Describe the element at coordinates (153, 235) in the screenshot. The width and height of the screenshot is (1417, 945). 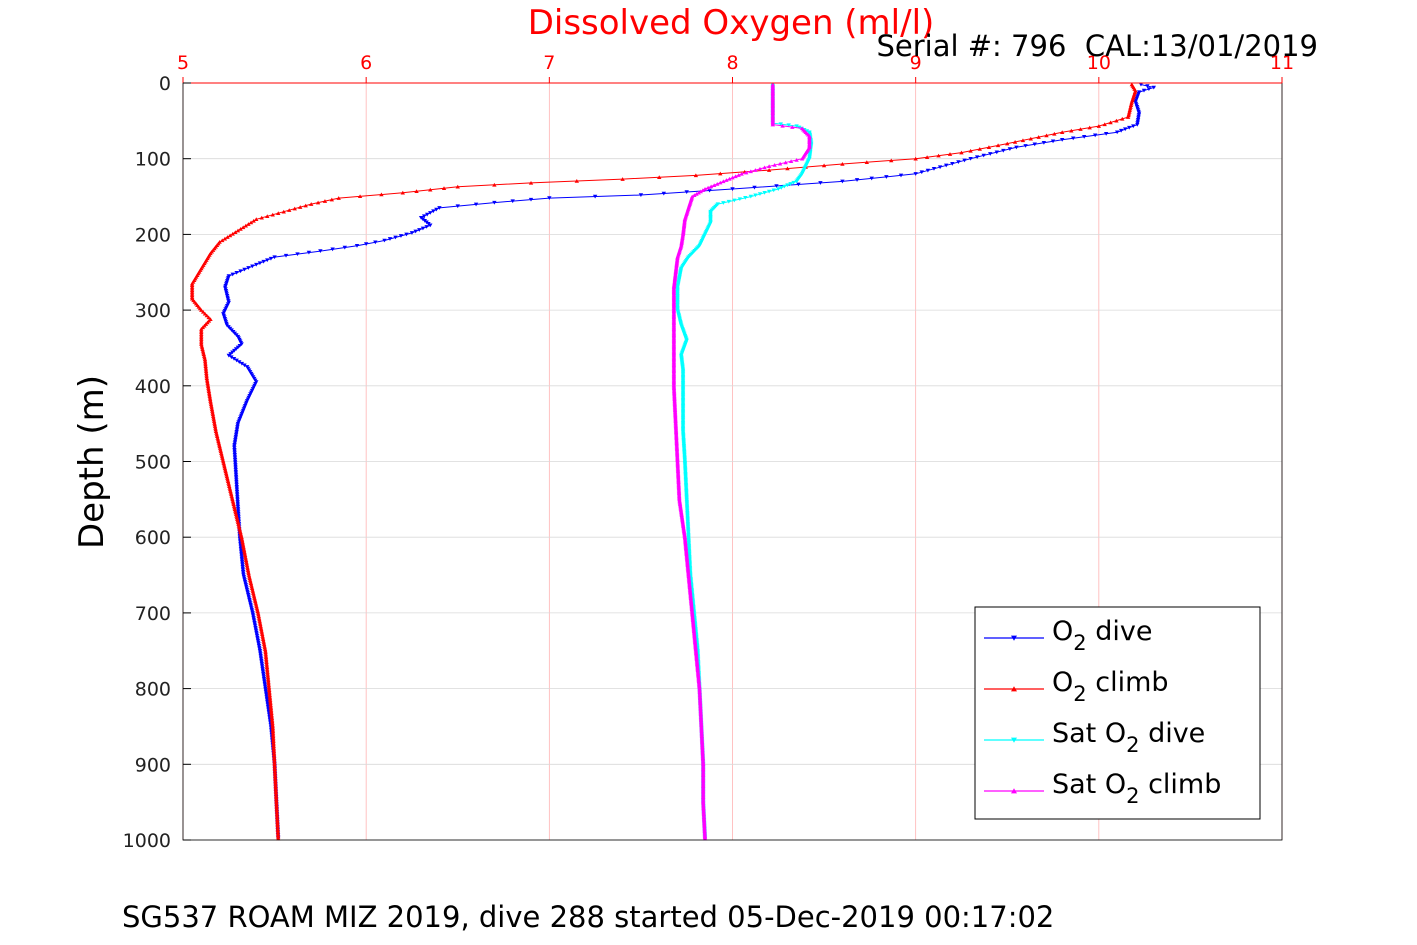
I see `y-tick-label: 200` at that location.